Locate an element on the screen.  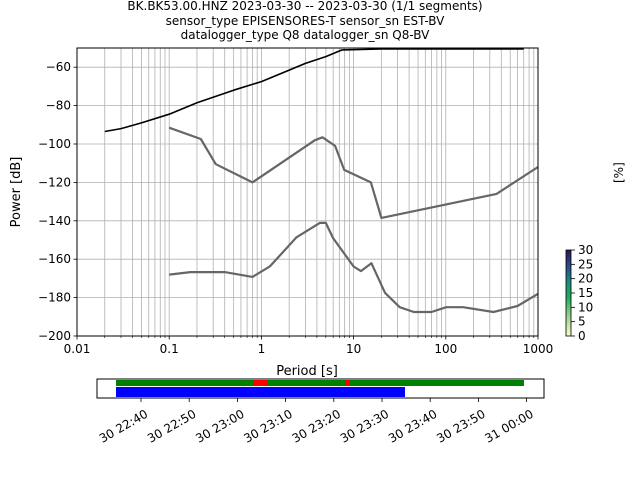
timeline-tick-label: 30 23:40 is located at coordinates (412, 426).